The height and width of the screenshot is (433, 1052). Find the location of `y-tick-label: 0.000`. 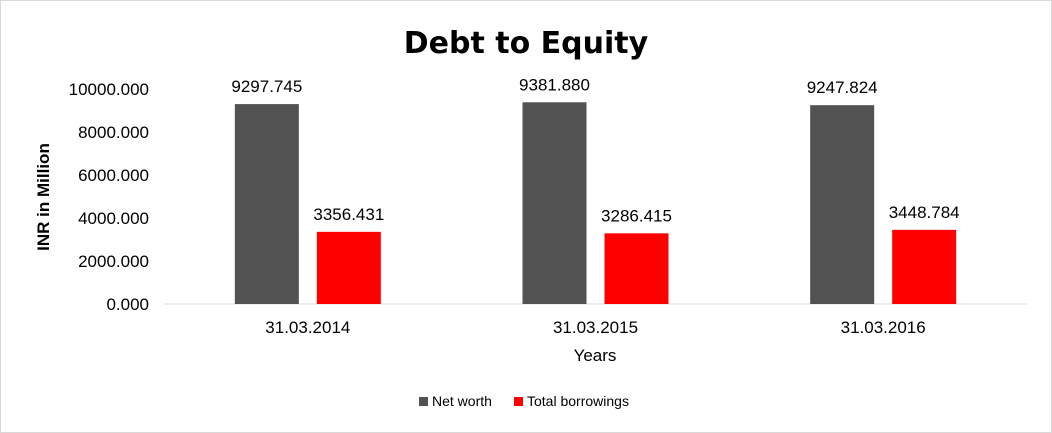

y-tick-label: 0.000 is located at coordinates (127, 304).